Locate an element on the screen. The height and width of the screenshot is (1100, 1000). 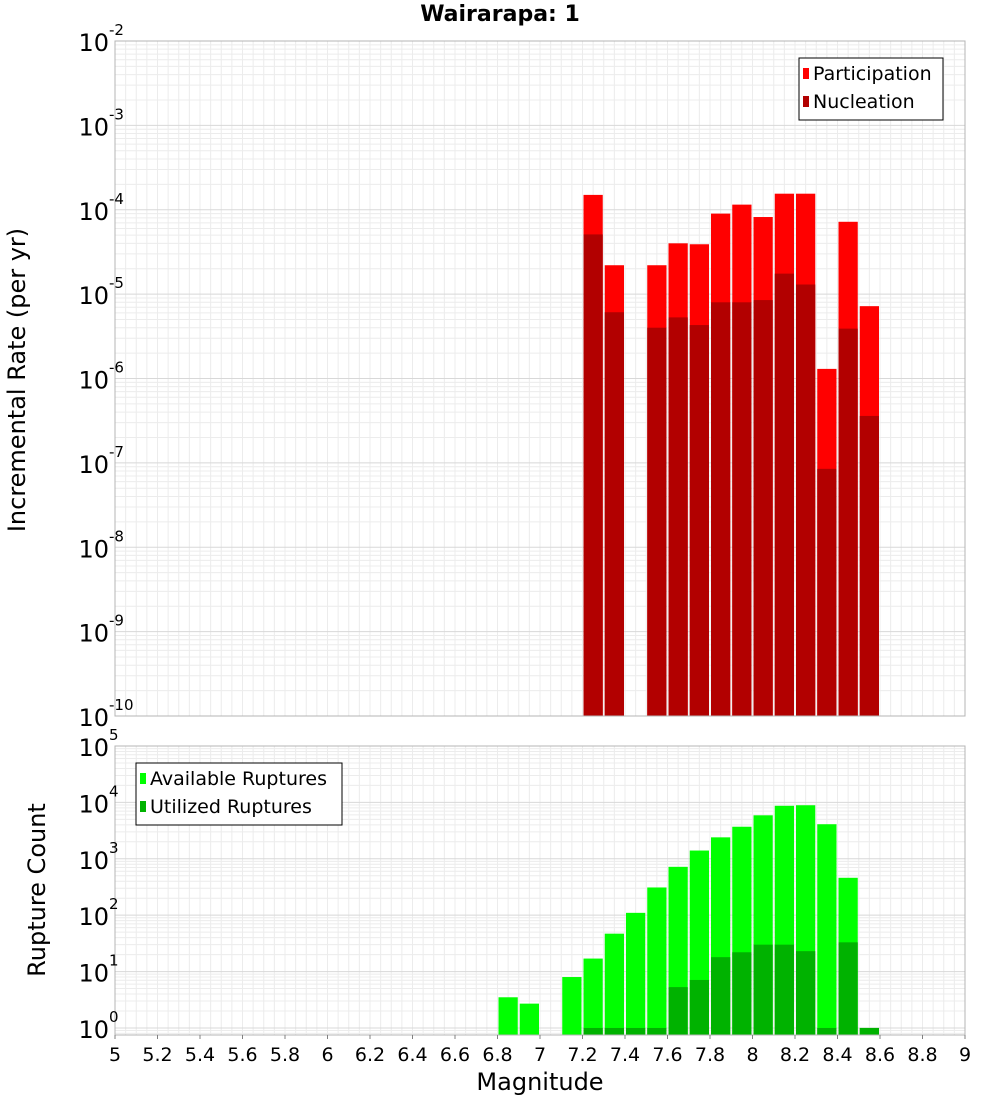
y-tick-exponent: -3 is located at coordinates (116, 114).